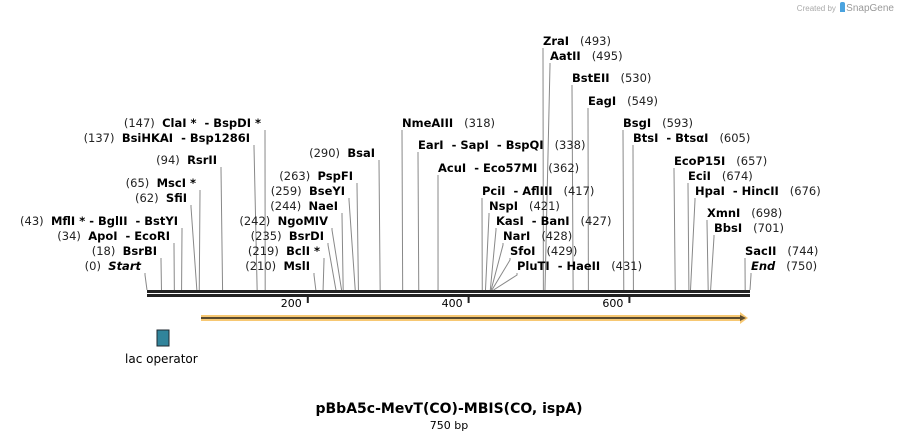 The image size is (898, 441). Describe the element at coordinates (591, 78) in the screenshot. I see `site-enzyme-name: BstEII` at that location.